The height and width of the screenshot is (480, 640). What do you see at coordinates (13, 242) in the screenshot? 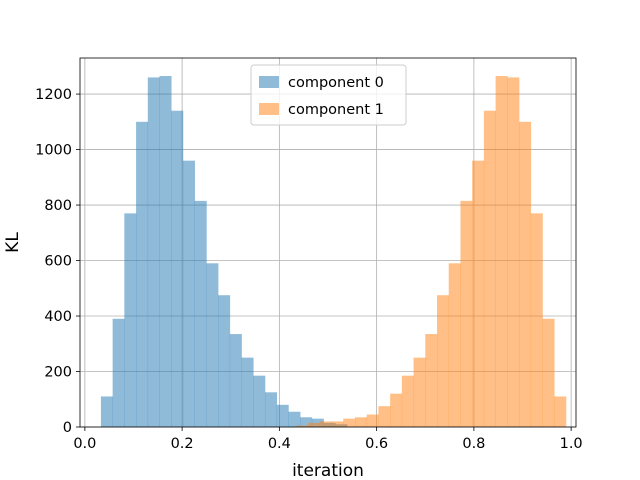
I see `y-axis-label: KL` at bounding box center [13, 242].